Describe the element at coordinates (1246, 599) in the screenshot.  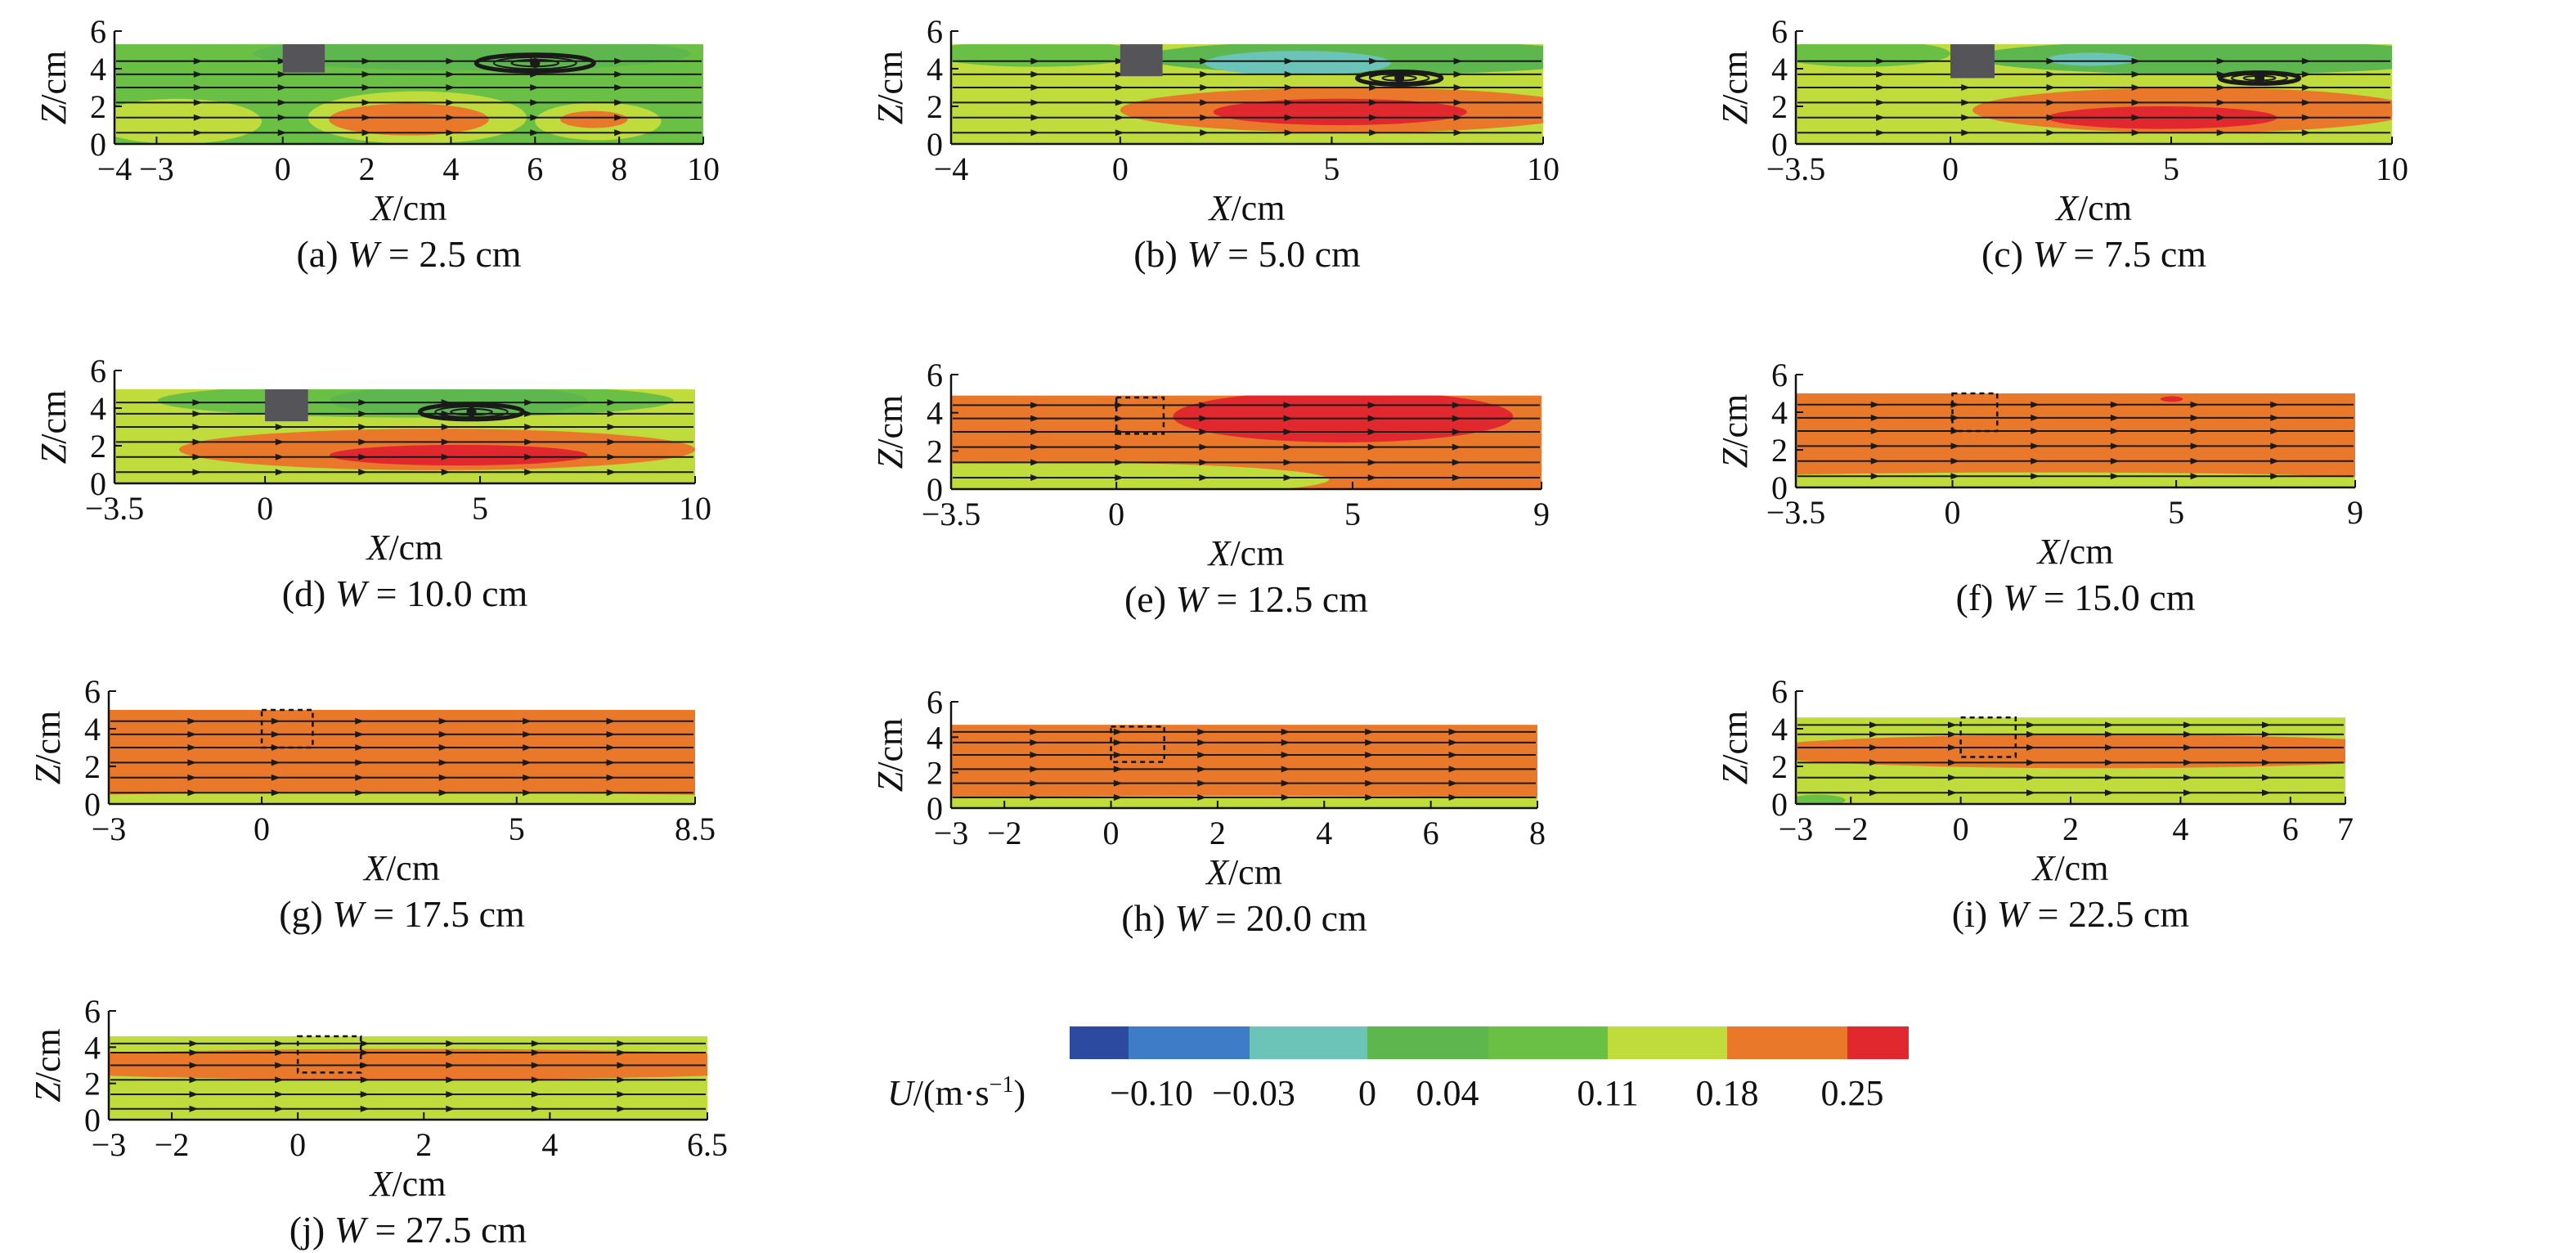
I see `panel-caption: (e) W = 12.5 cm` at that location.